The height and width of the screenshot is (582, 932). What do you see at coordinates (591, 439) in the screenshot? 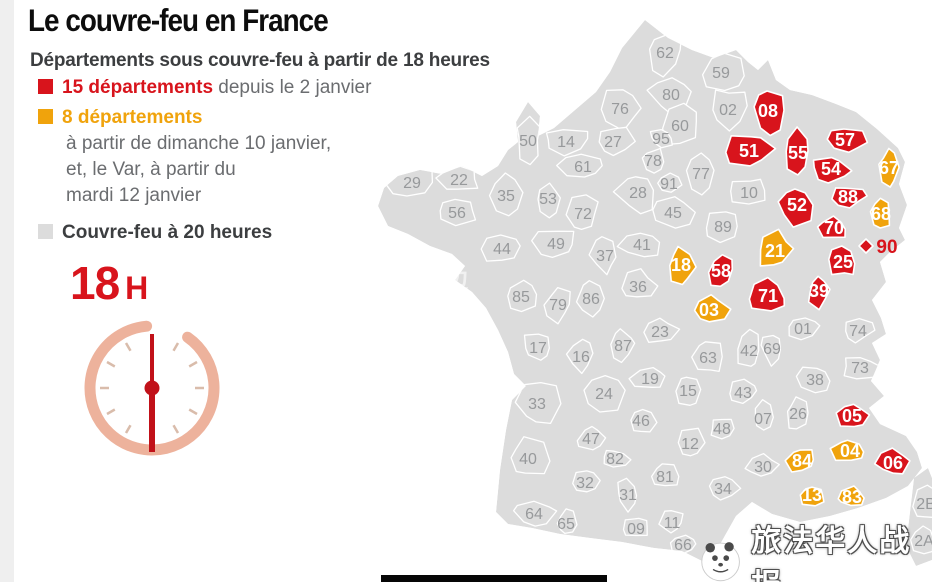
I see `dept-label-47: 47` at bounding box center [591, 439].